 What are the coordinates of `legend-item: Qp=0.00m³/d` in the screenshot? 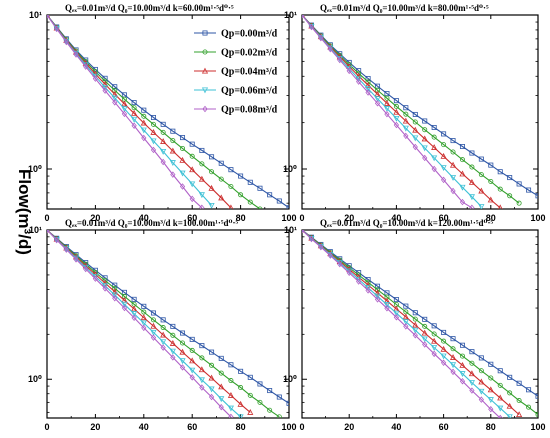 It's located at (236, 34).